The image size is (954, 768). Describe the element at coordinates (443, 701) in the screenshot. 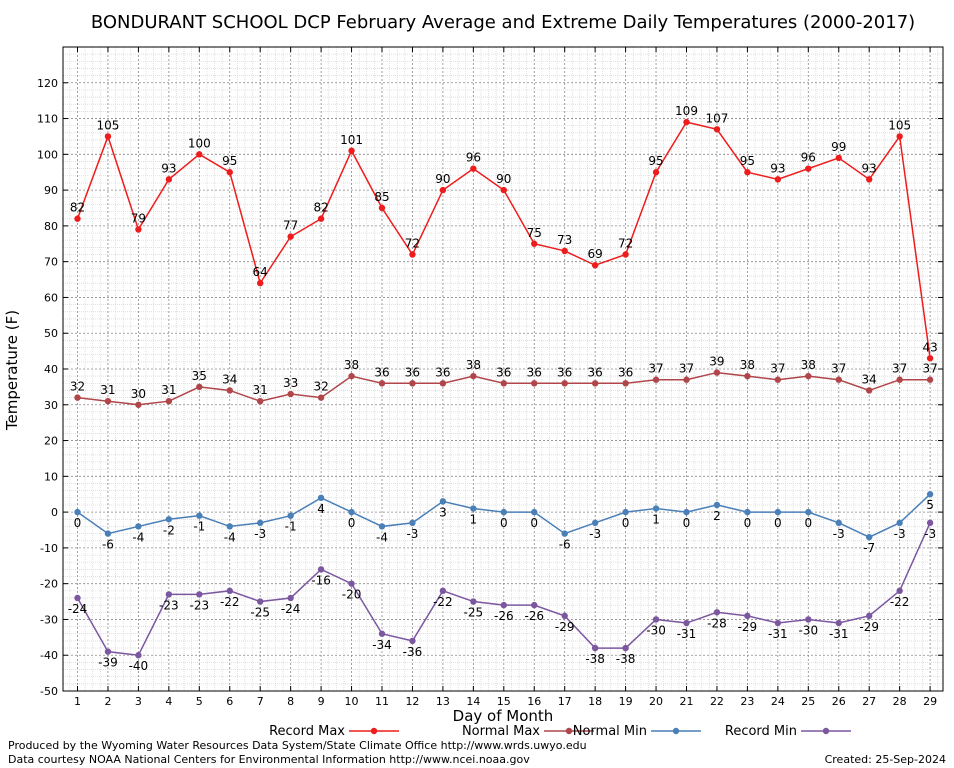

I see `x-tick-label: 13` at that location.